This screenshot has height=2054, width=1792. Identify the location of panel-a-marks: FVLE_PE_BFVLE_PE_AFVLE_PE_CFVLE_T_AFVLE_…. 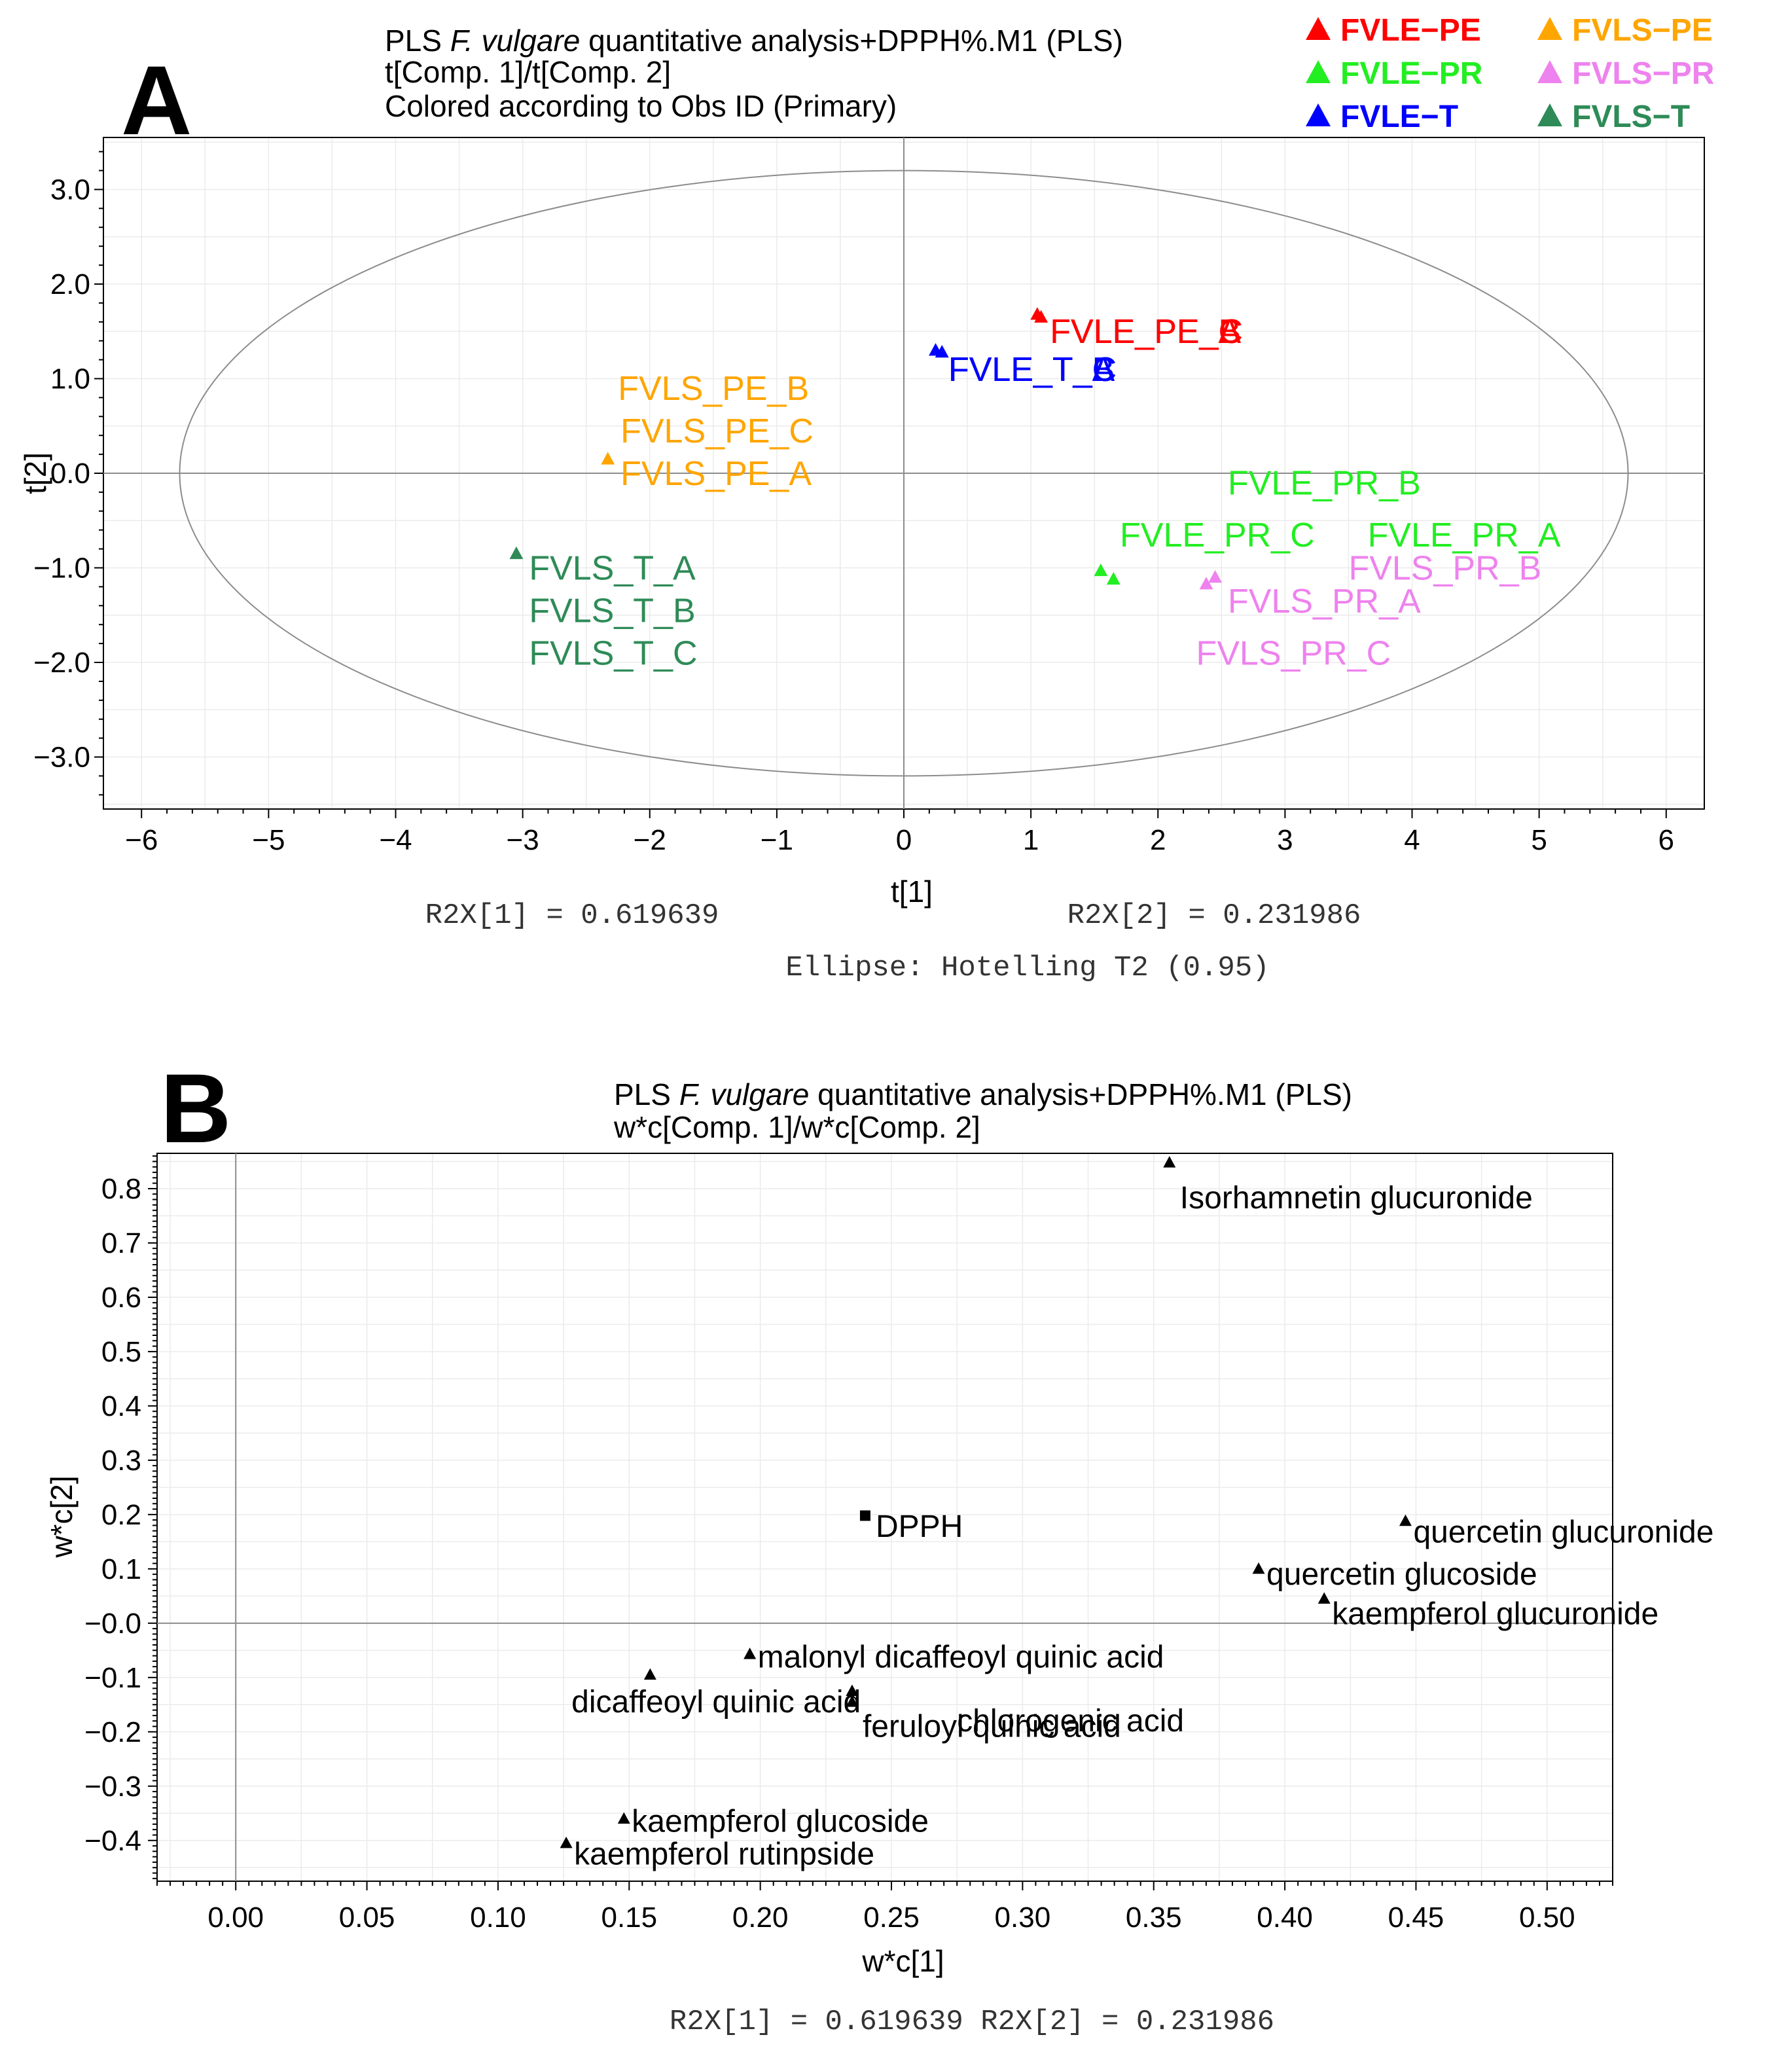
(1035, 490).